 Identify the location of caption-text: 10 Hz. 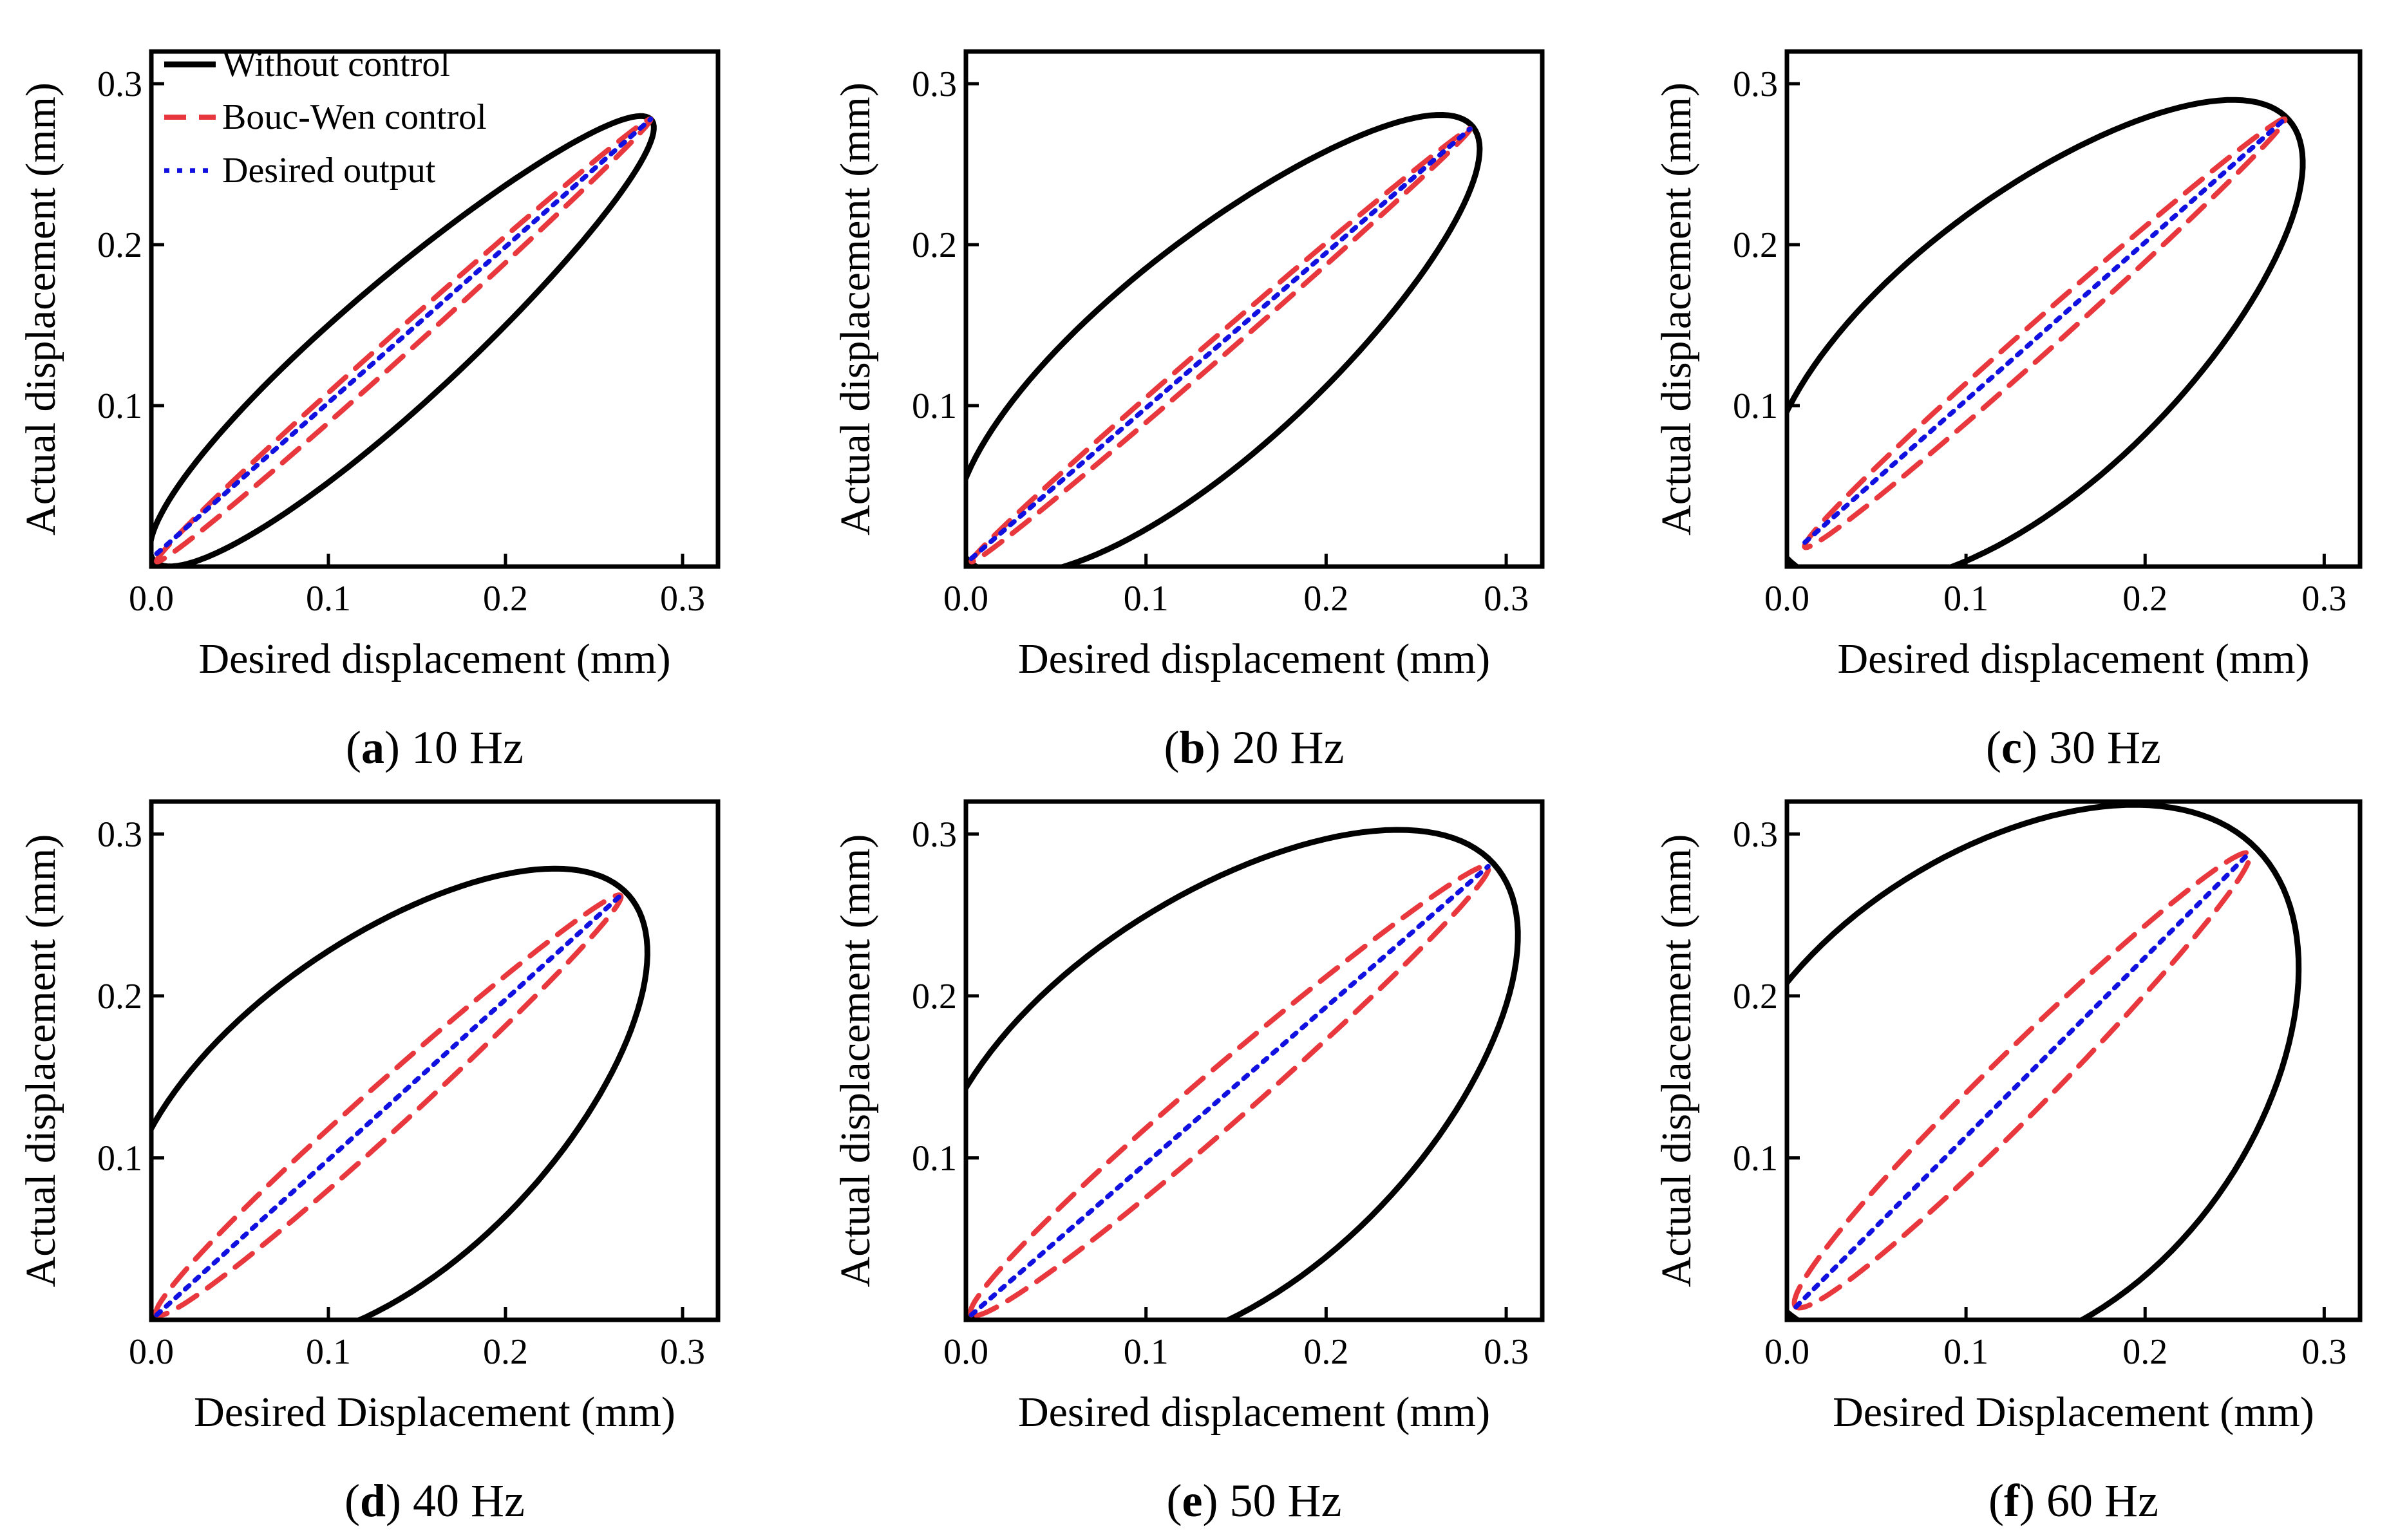
(462, 747).